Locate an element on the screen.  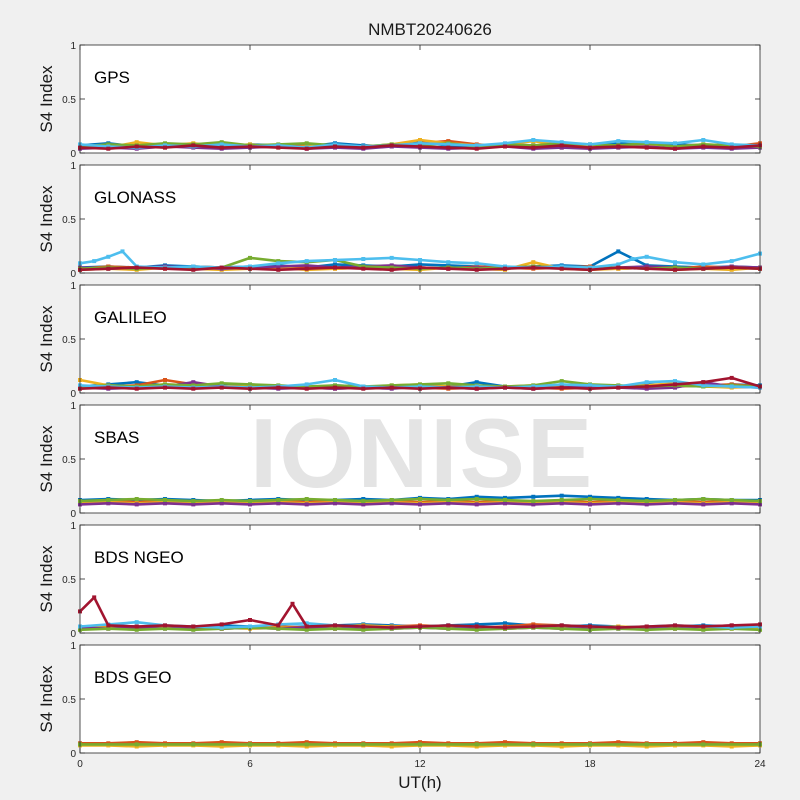
panel-0: 0 0.5 1 GPS S4 Index is located at coordinates (399, 100).